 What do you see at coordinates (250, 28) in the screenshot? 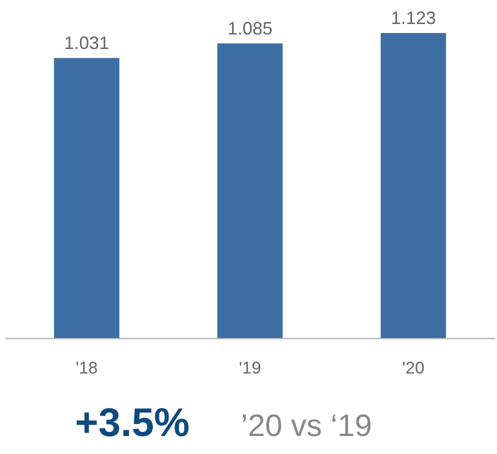
I see `data-label: 1.085` at bounding box center [250, 28].